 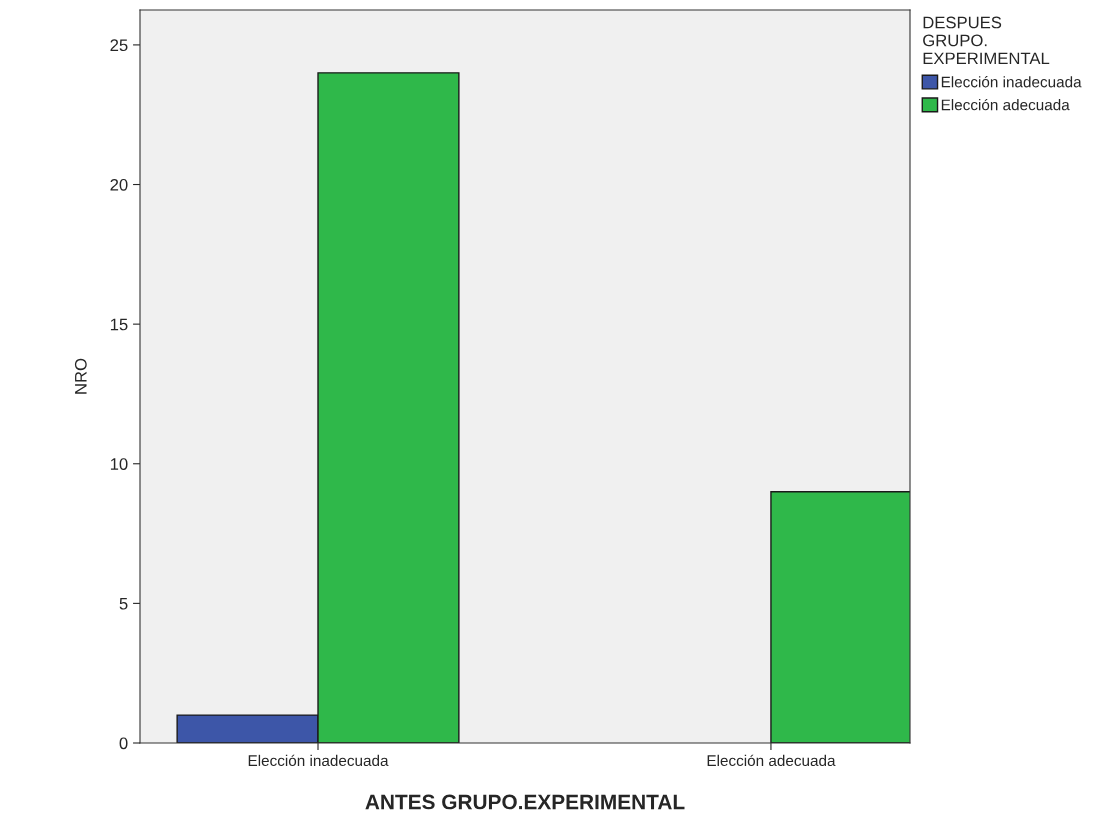 I want to click on y-tick-label: 15, so click(x=119, y=324).